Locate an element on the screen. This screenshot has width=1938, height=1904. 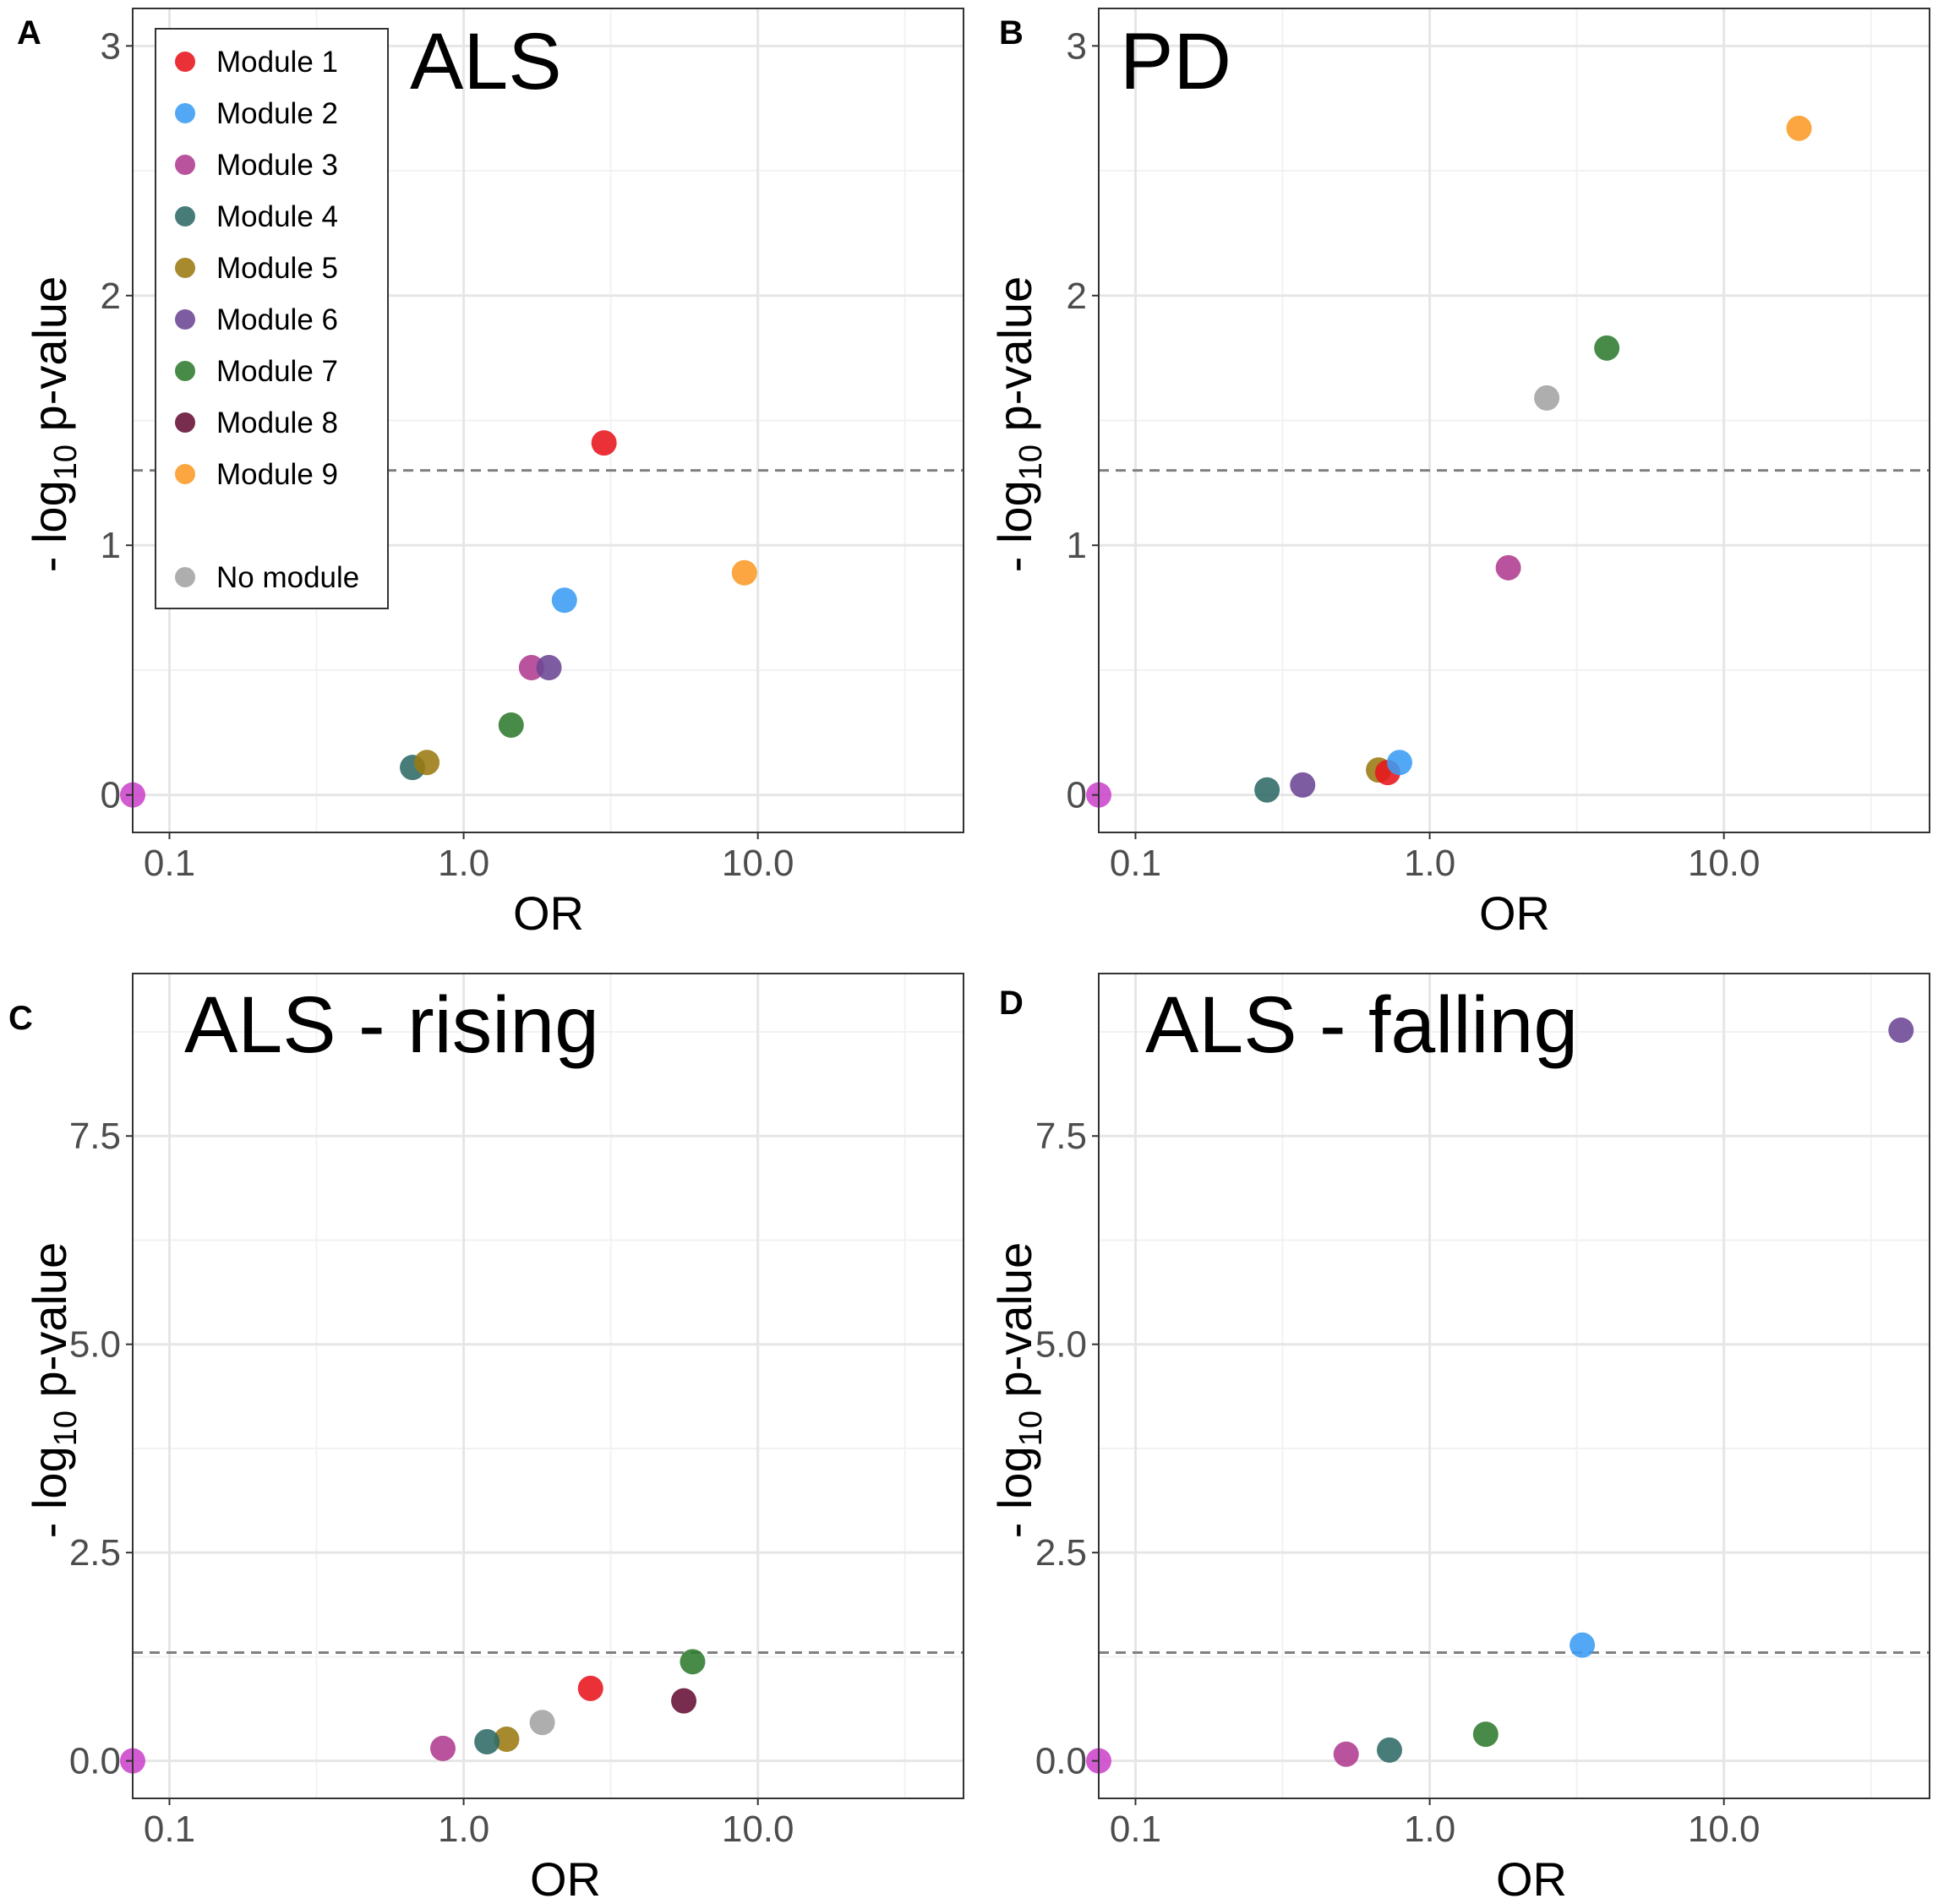
panel-b-points is located at coordinates (1449, 461).